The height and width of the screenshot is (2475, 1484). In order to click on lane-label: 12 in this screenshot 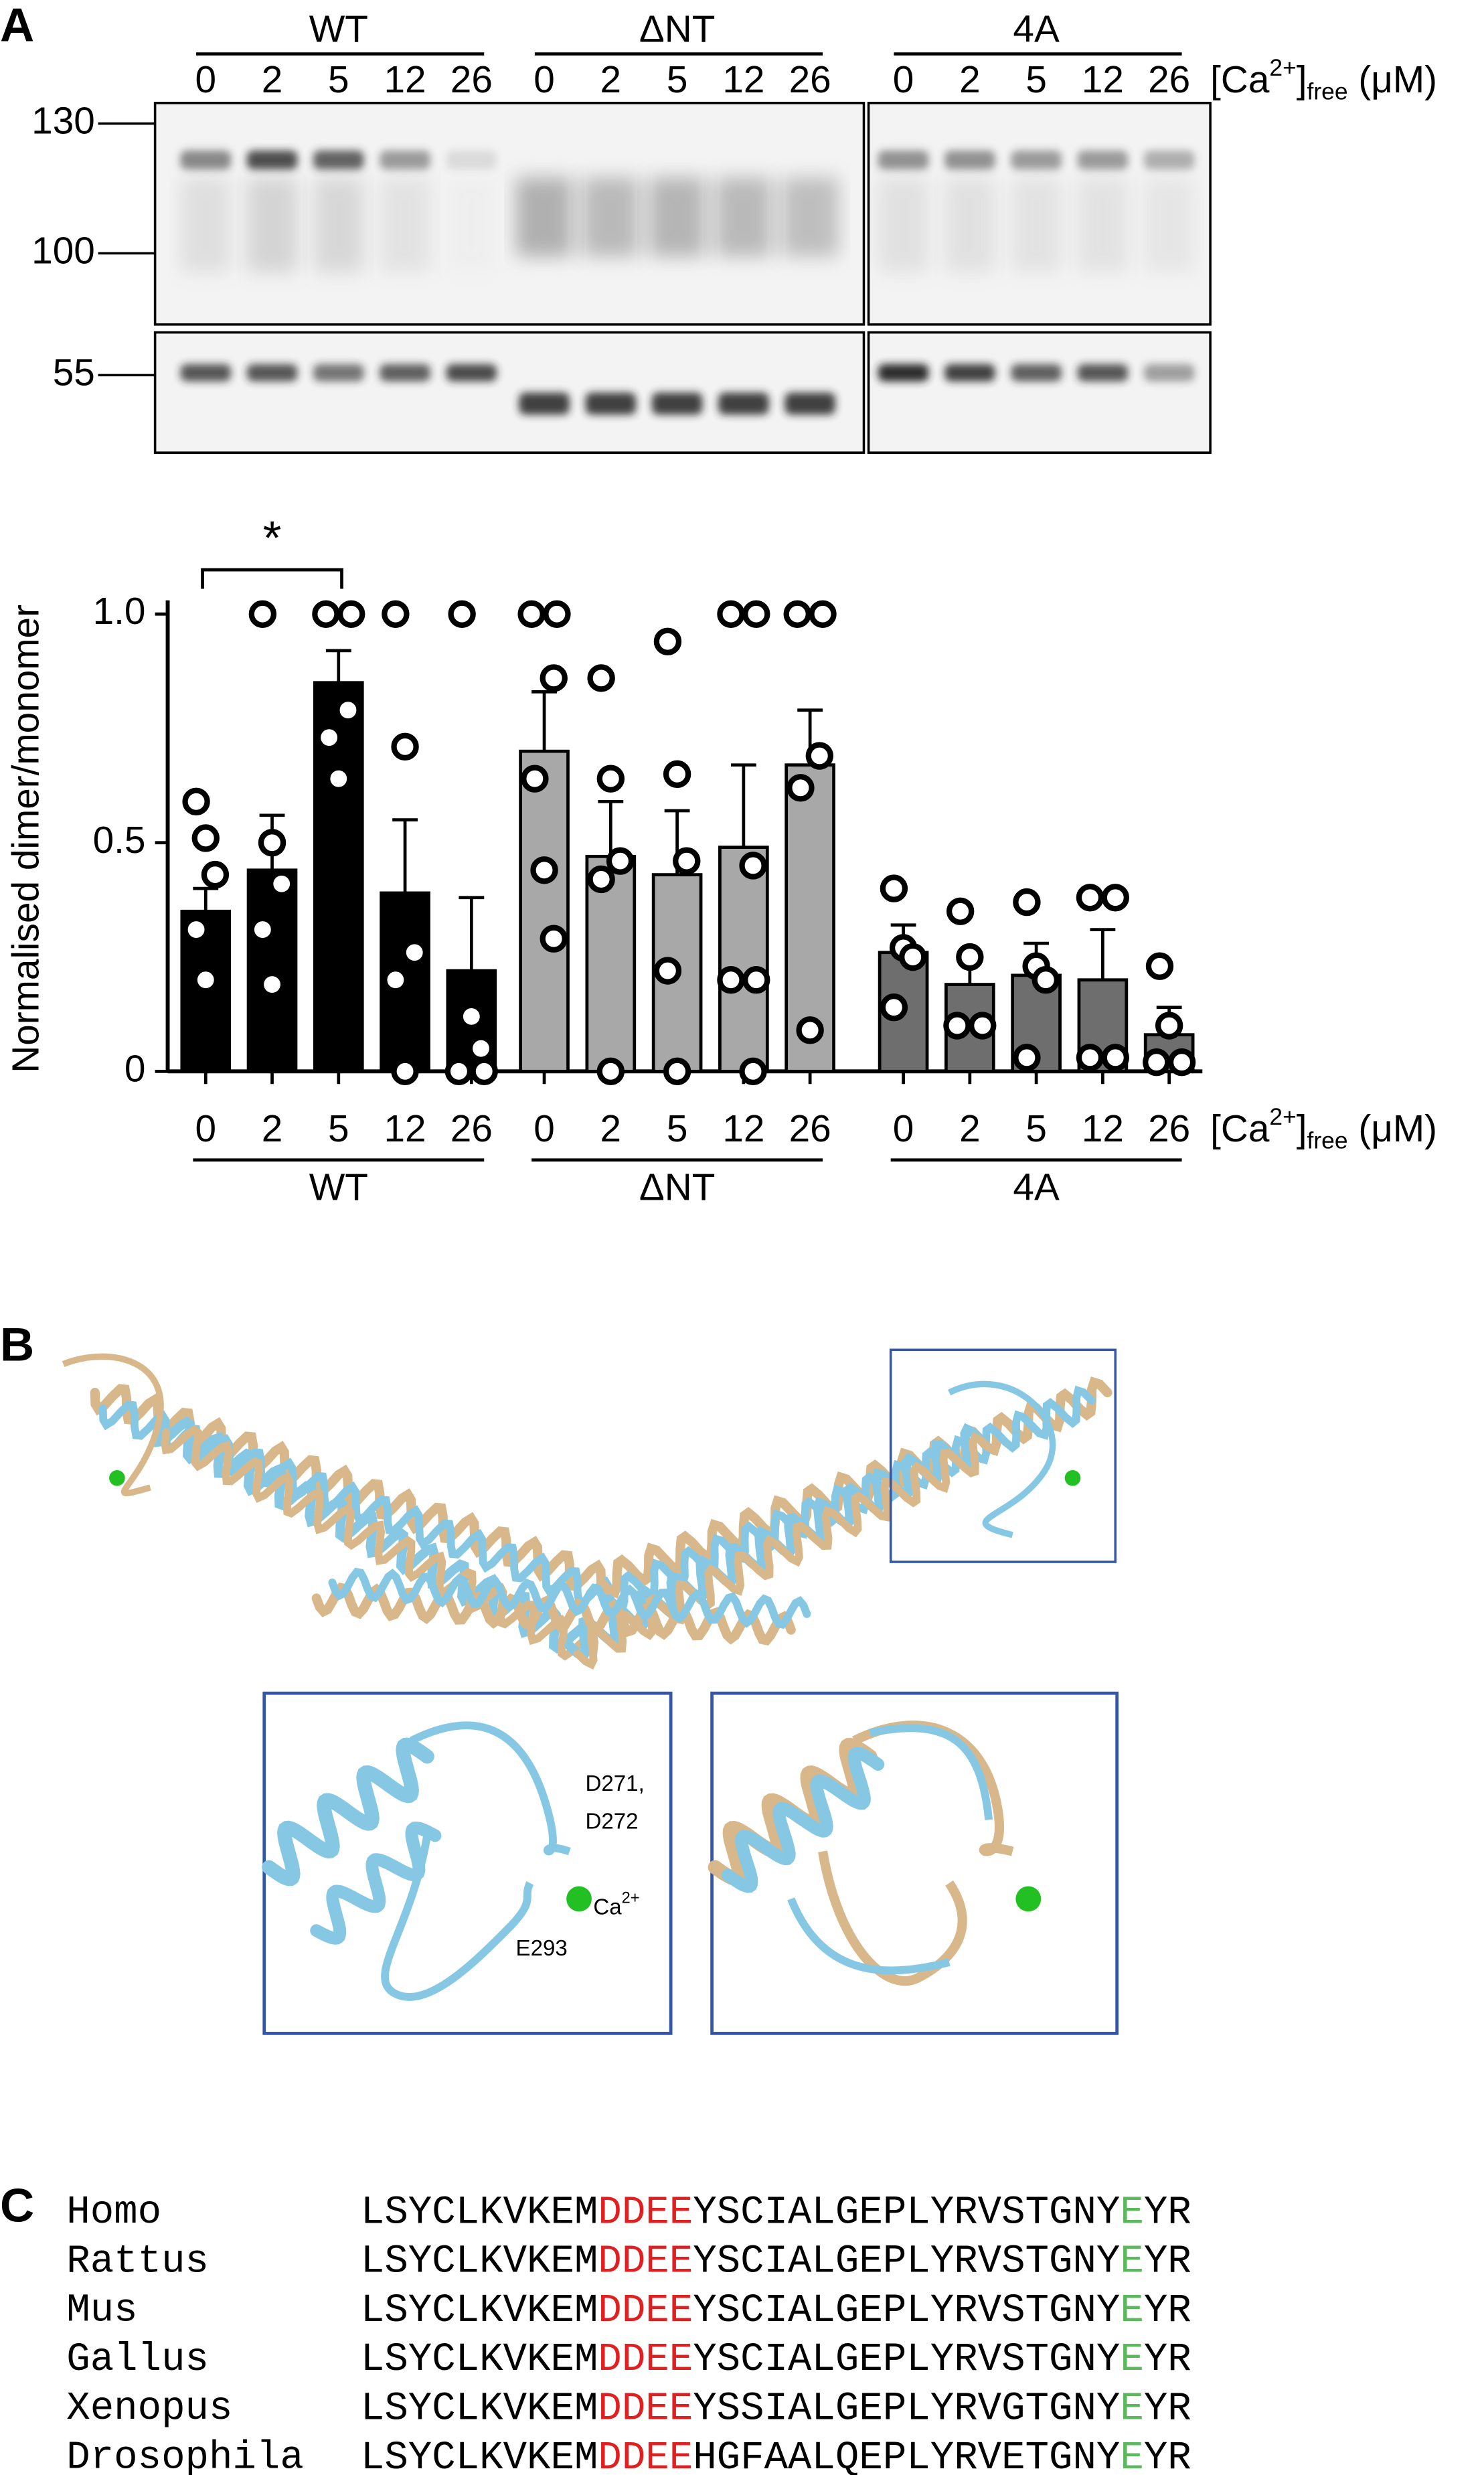, I will do `click(1103, 80)`.